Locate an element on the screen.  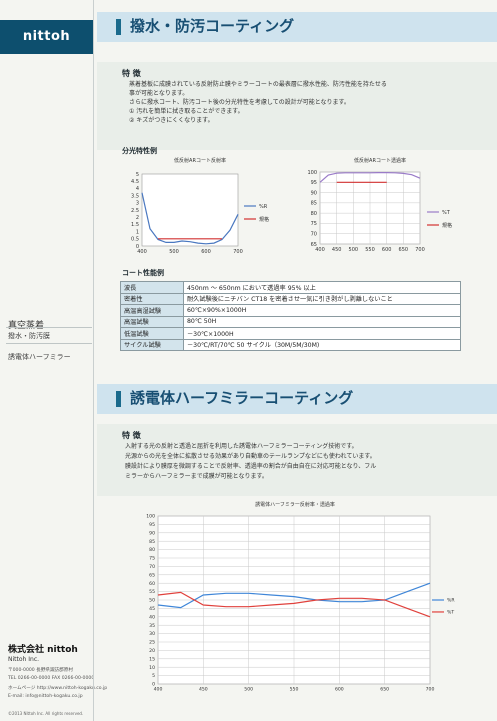
spectral-label: 分光特性例 is located at coordinates (139, 151).